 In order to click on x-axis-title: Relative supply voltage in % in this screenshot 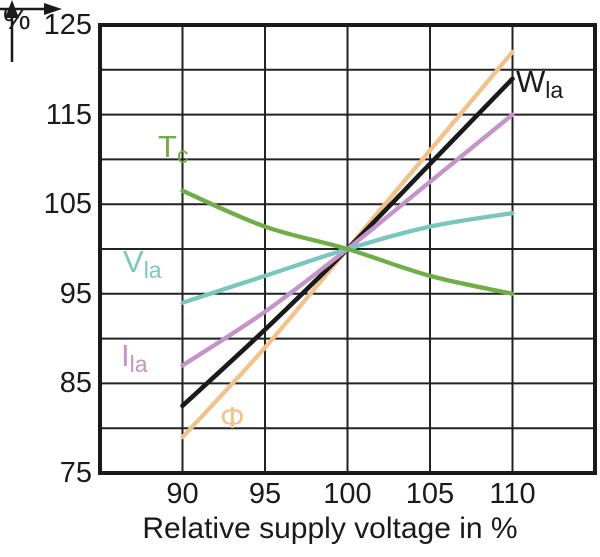, I will do `click(330, 528)`.